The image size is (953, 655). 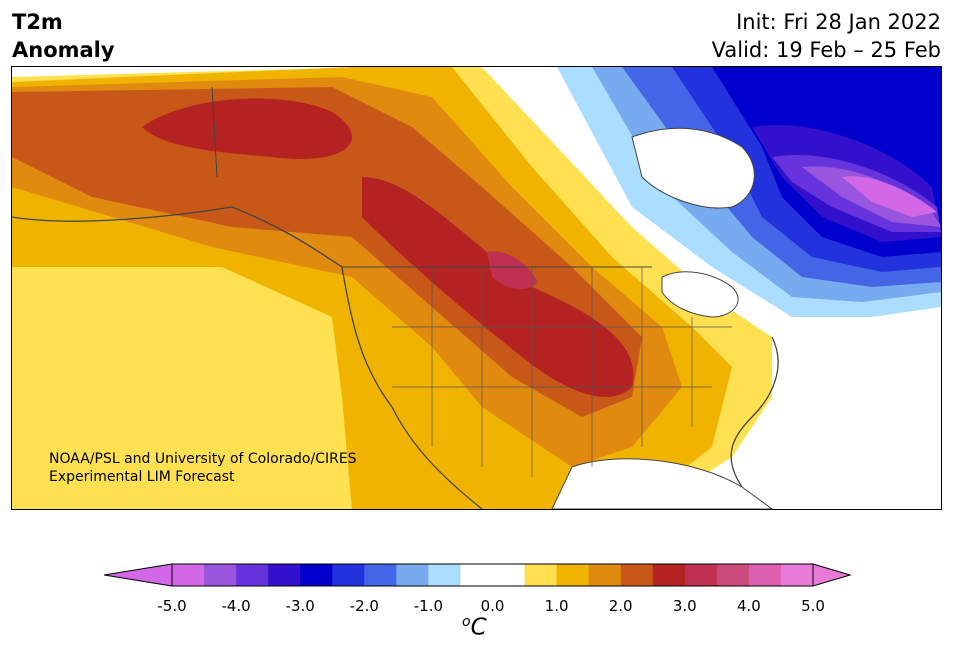 I want to click on colorbar-tick-label: -4.0, so click(x=236, y=606).